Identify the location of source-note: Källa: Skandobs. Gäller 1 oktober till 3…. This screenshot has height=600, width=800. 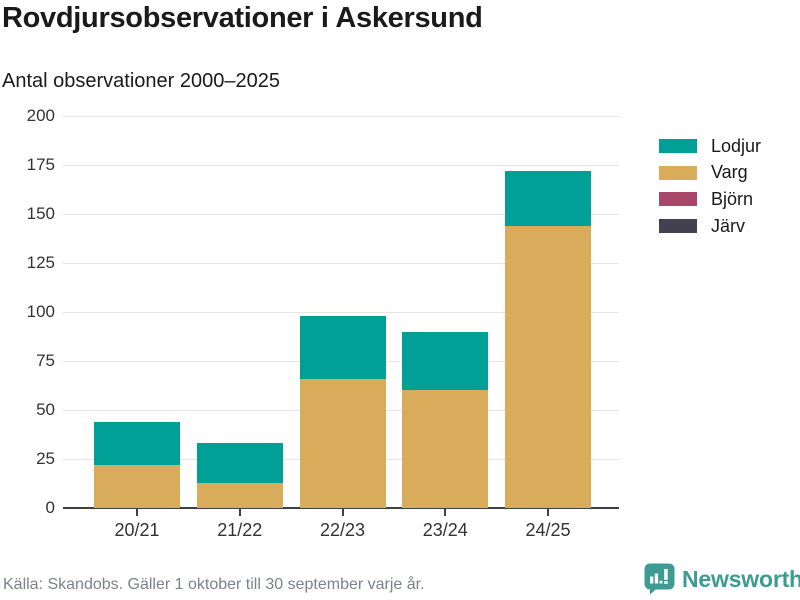
(214, 584).